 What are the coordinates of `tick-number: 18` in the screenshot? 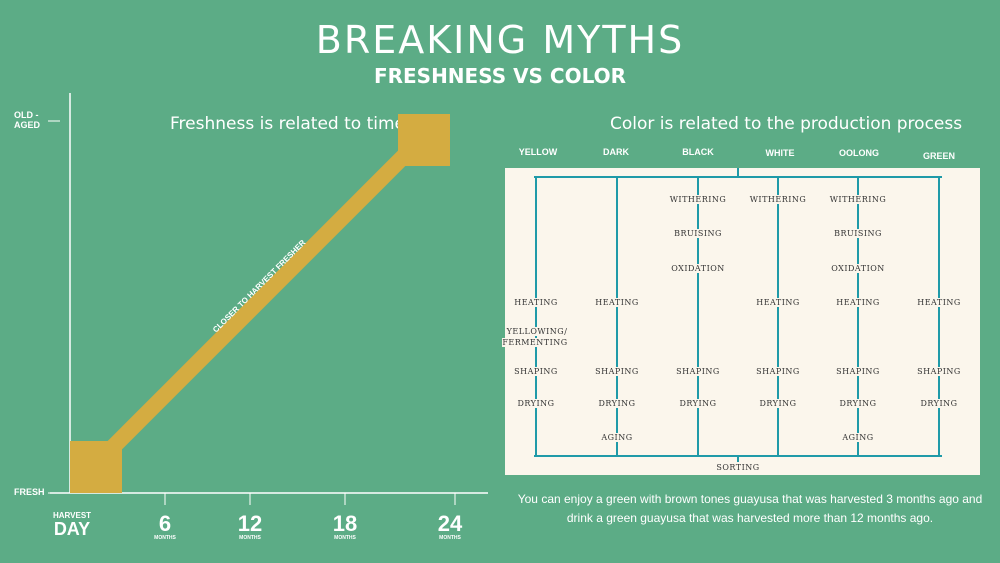 It's located at (345, 523).